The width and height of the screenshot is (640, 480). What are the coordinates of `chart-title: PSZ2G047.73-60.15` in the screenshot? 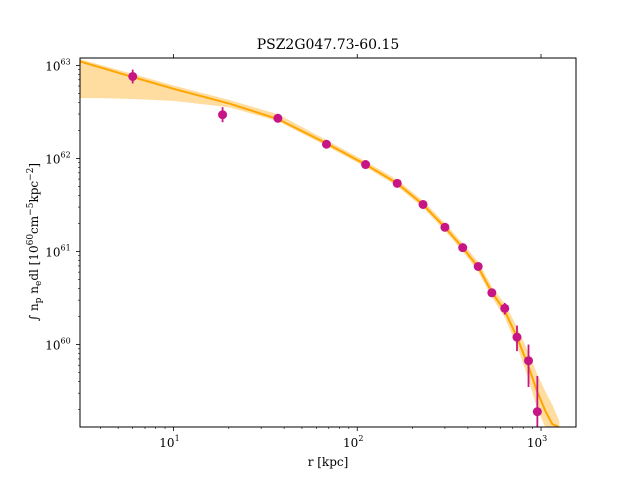 It's located at (328, 45).